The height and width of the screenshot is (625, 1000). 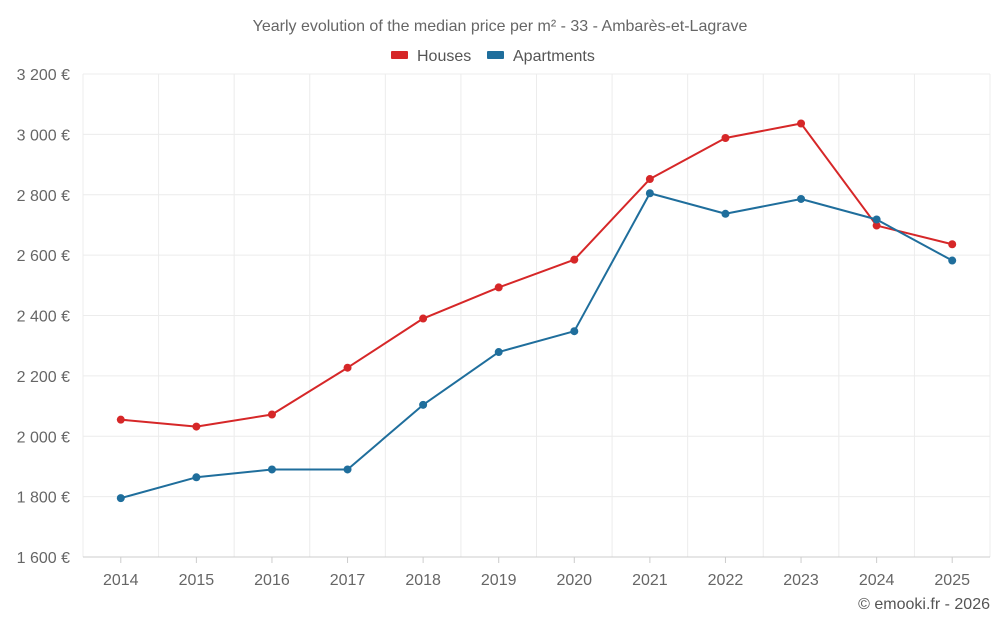 I want to click on x-tick-label: 2020, so click(x=574, y=580).